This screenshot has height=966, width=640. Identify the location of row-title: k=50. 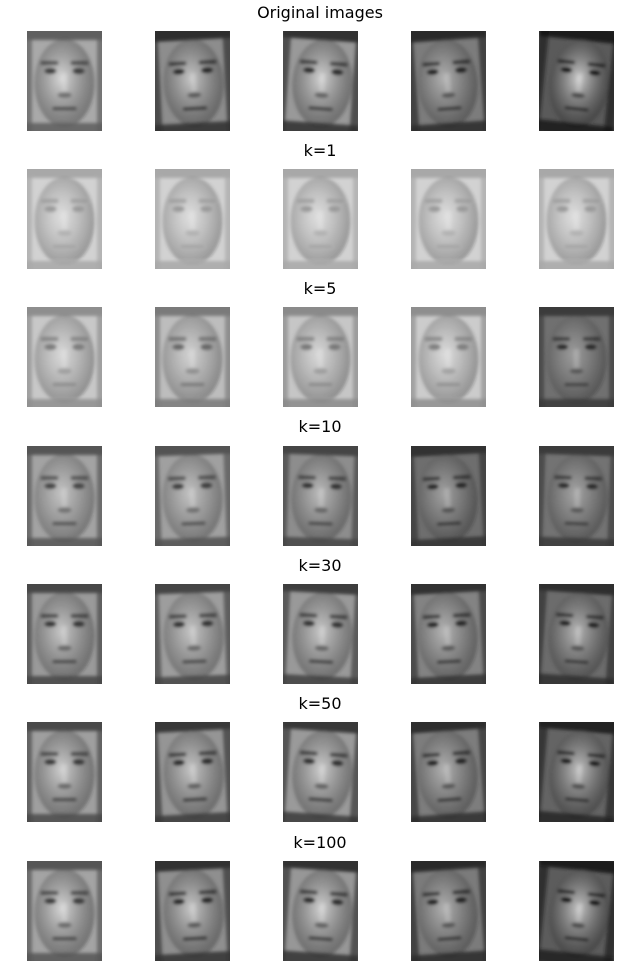
(320, 704).